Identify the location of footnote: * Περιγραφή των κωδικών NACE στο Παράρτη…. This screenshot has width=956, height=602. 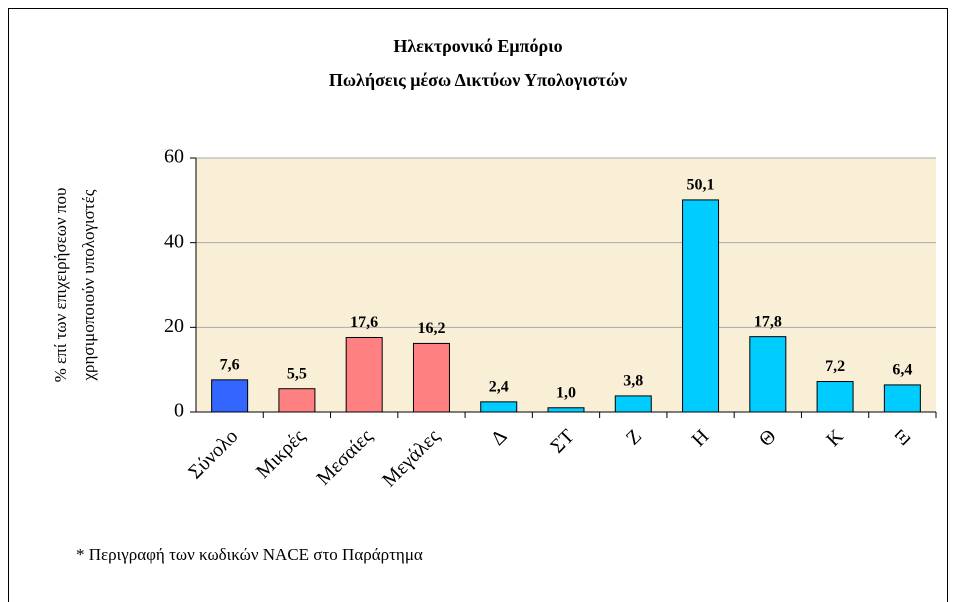
(249, 554).